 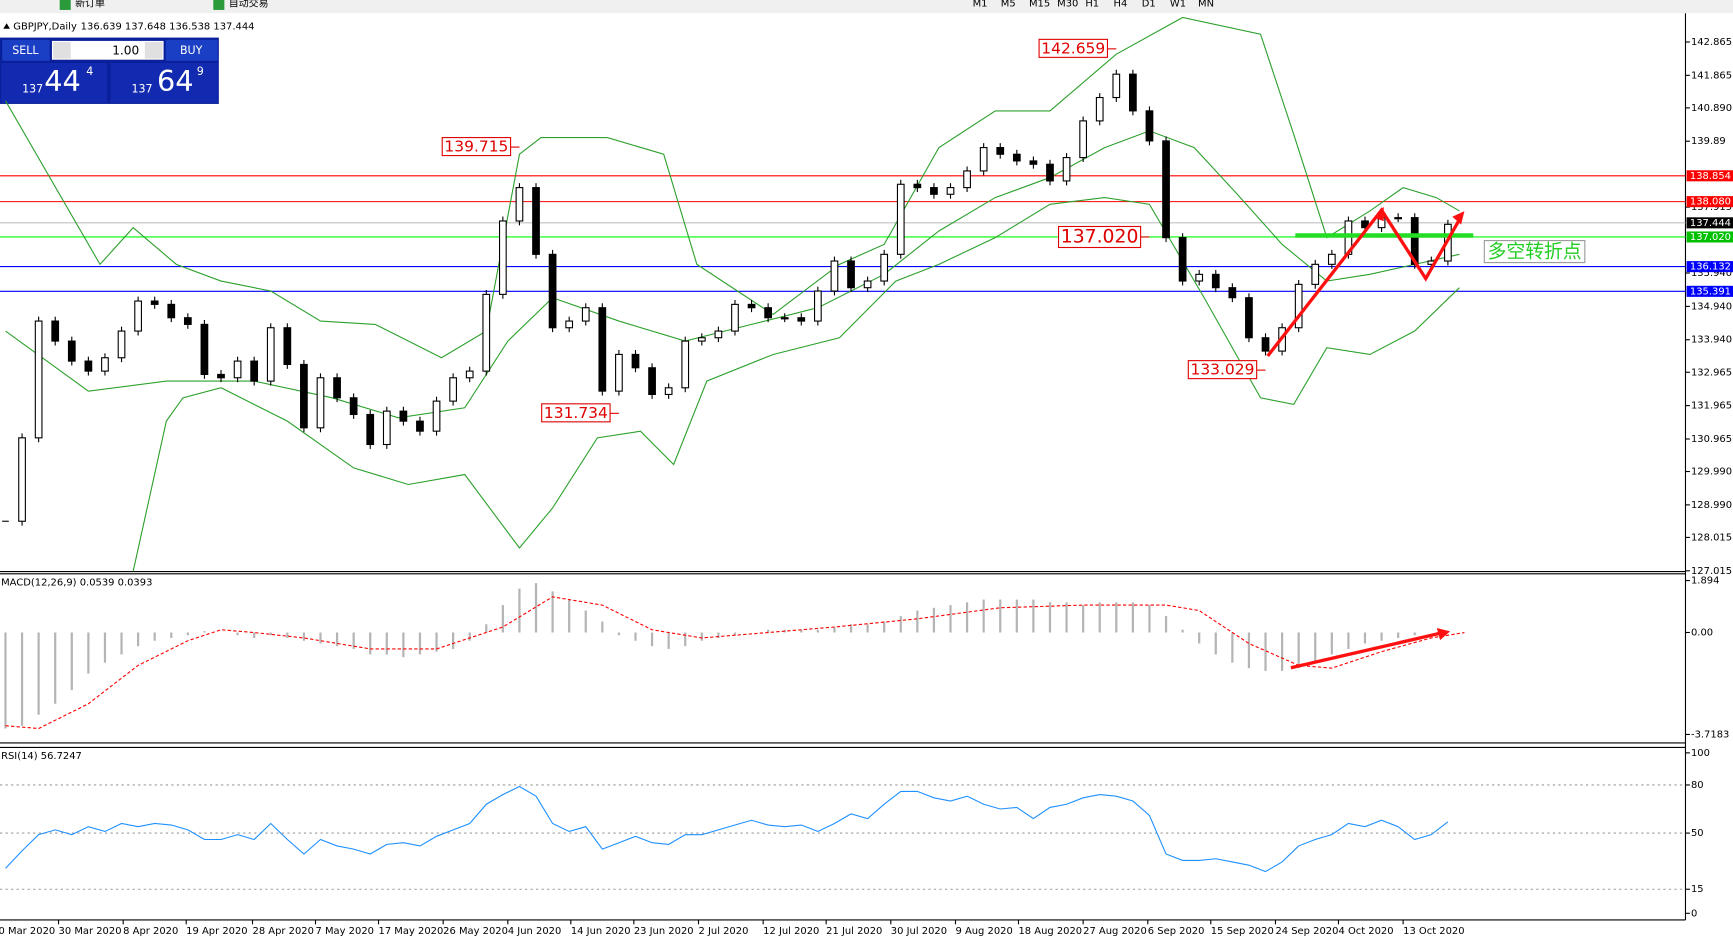 I want to click on level-tag-label: 135.391, so click(x=1710, y=291).